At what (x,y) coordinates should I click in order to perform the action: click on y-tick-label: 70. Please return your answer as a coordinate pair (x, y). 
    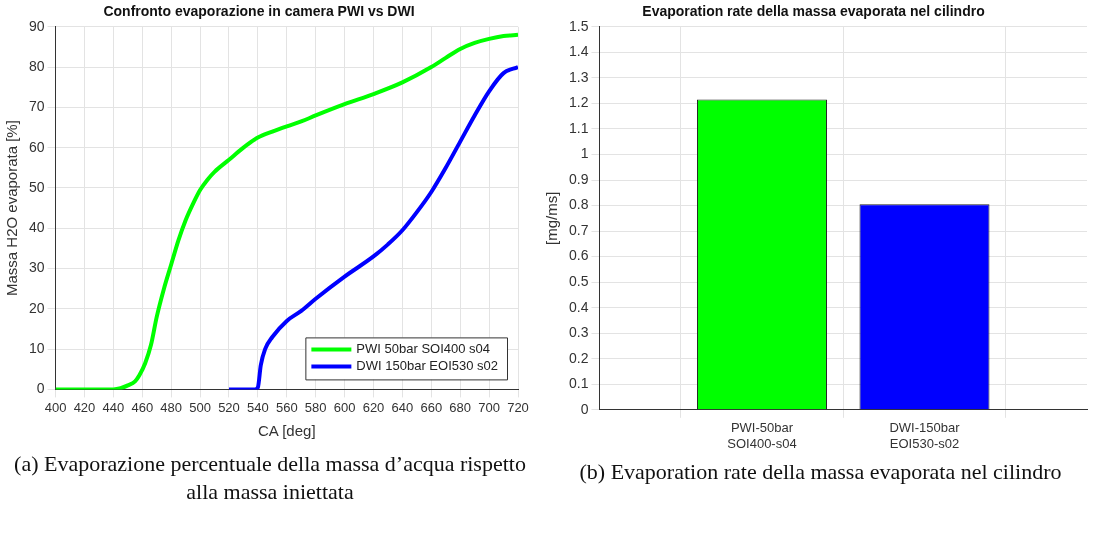
    Looking at the image, I should click on (36, 106).